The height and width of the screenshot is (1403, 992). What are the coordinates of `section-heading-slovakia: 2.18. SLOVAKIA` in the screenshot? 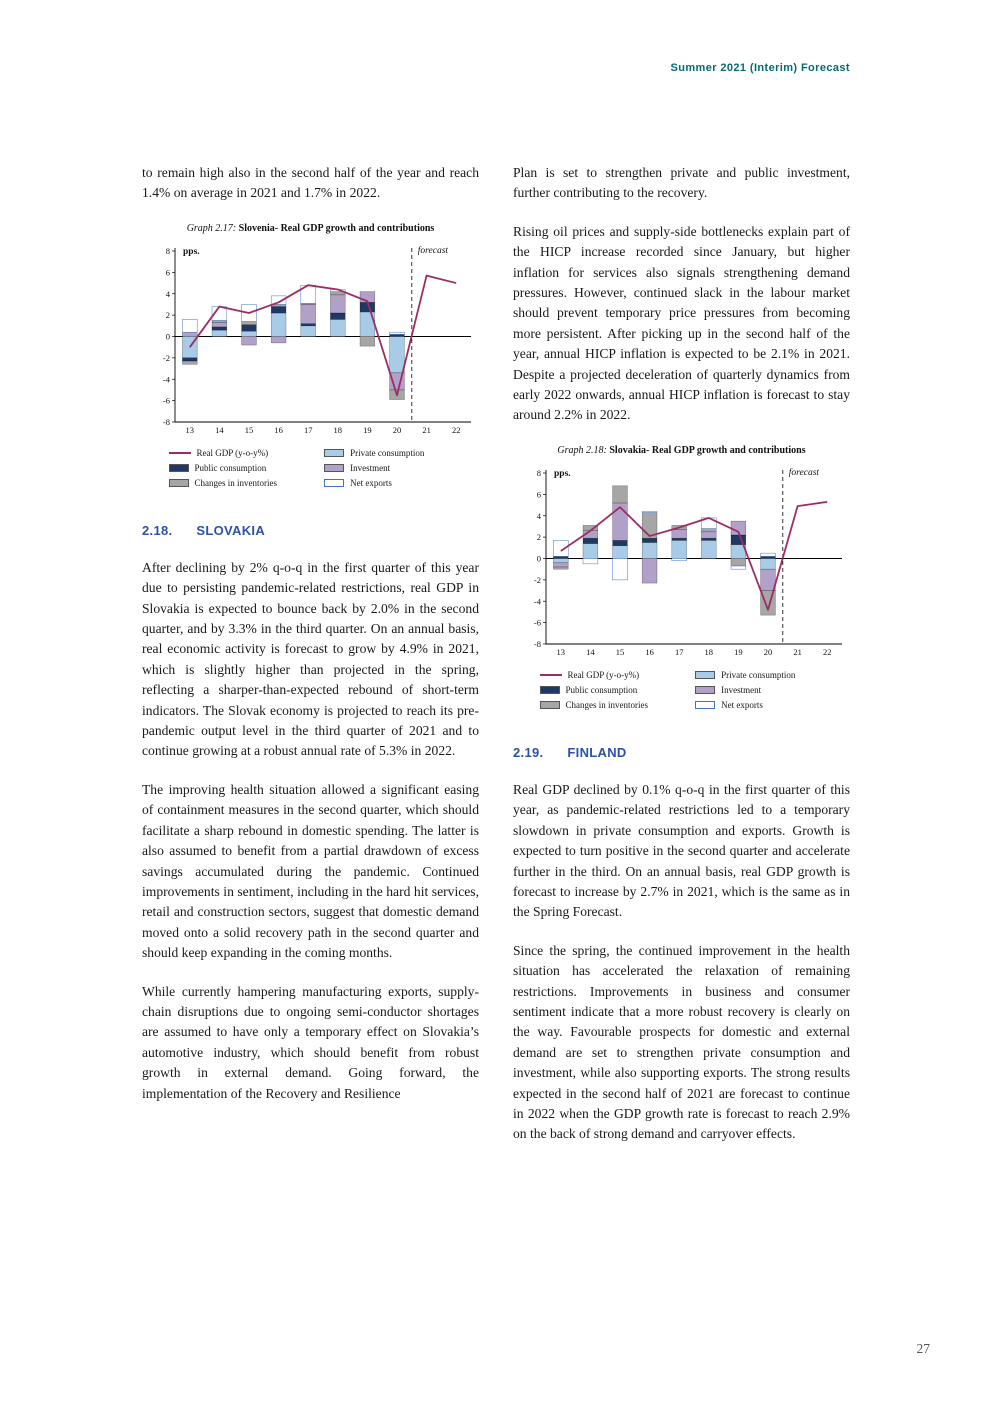 It's located at (310, 530).